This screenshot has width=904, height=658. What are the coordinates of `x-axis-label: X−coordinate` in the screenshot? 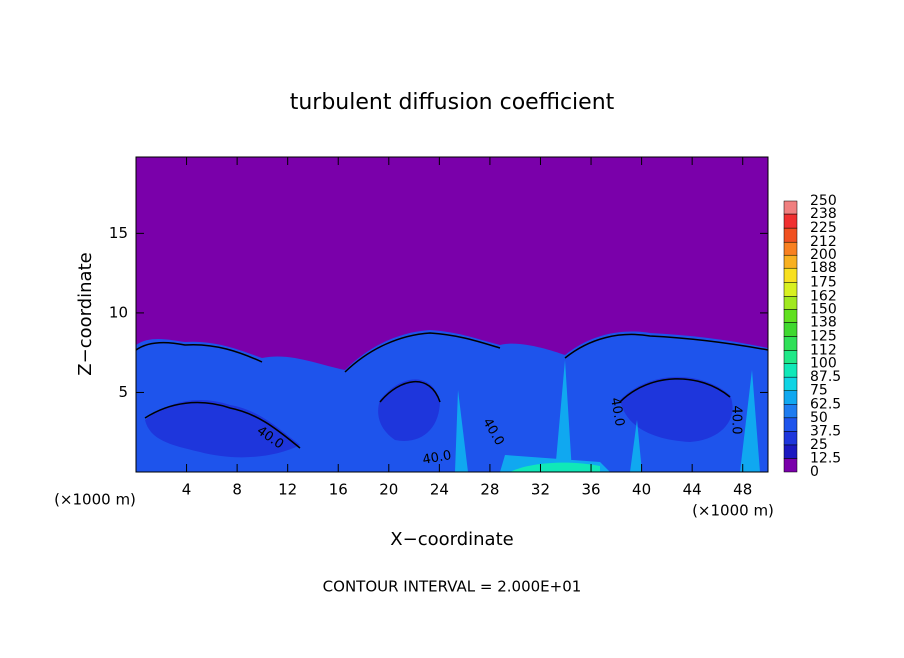 It's located at (451, 539).